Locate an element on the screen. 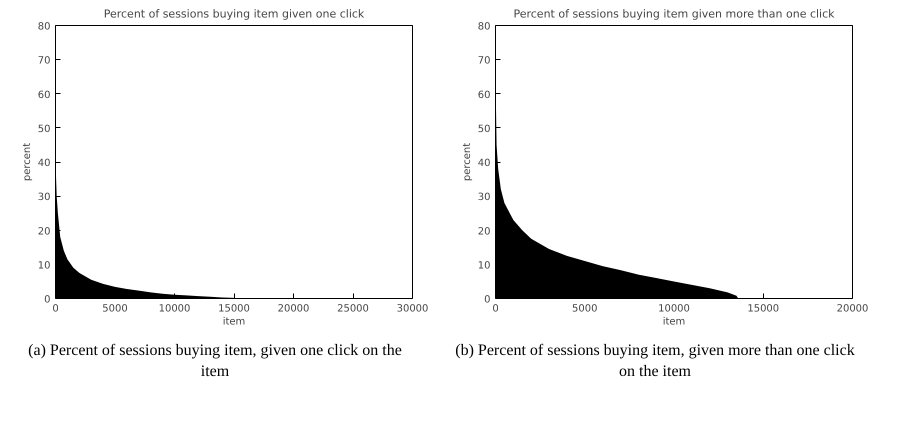 Image resolution: width=902 pixels, height=425 pixels. x-tick-label: 30000 is located at coordinates (412, 309).